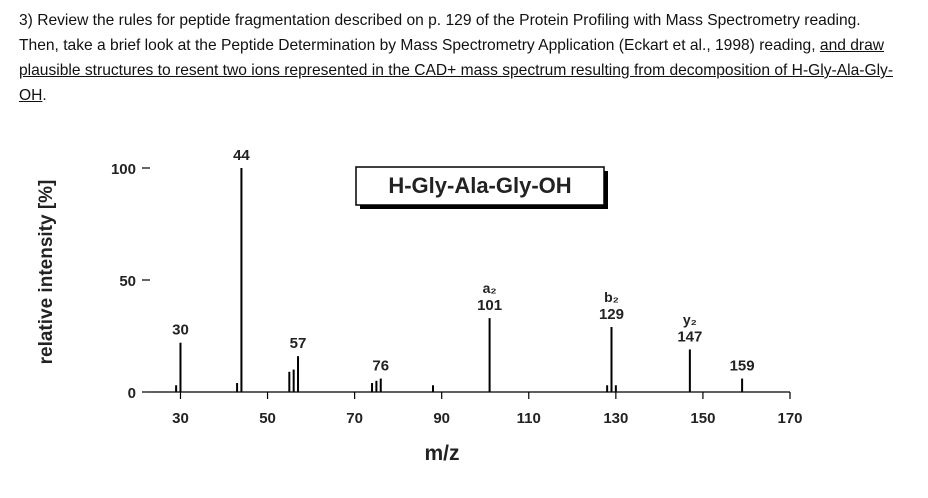  I want to click on x-tick-label: 150, so click(702, 418).